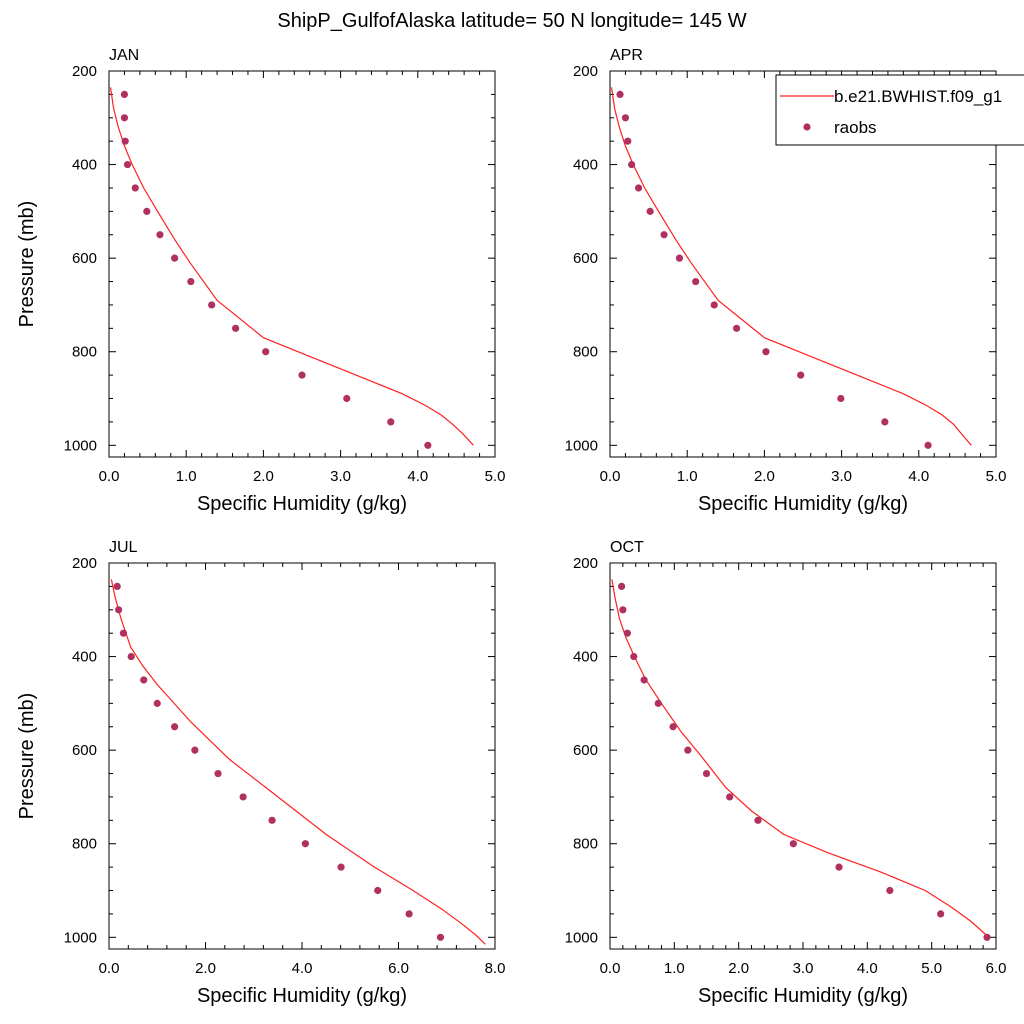 This screenshot has width=1024, height=1024. What do you see at coordinates (123, 547) in the screenshot?
I see `panel-month-label: JUL` at bounding box center [123, 547].